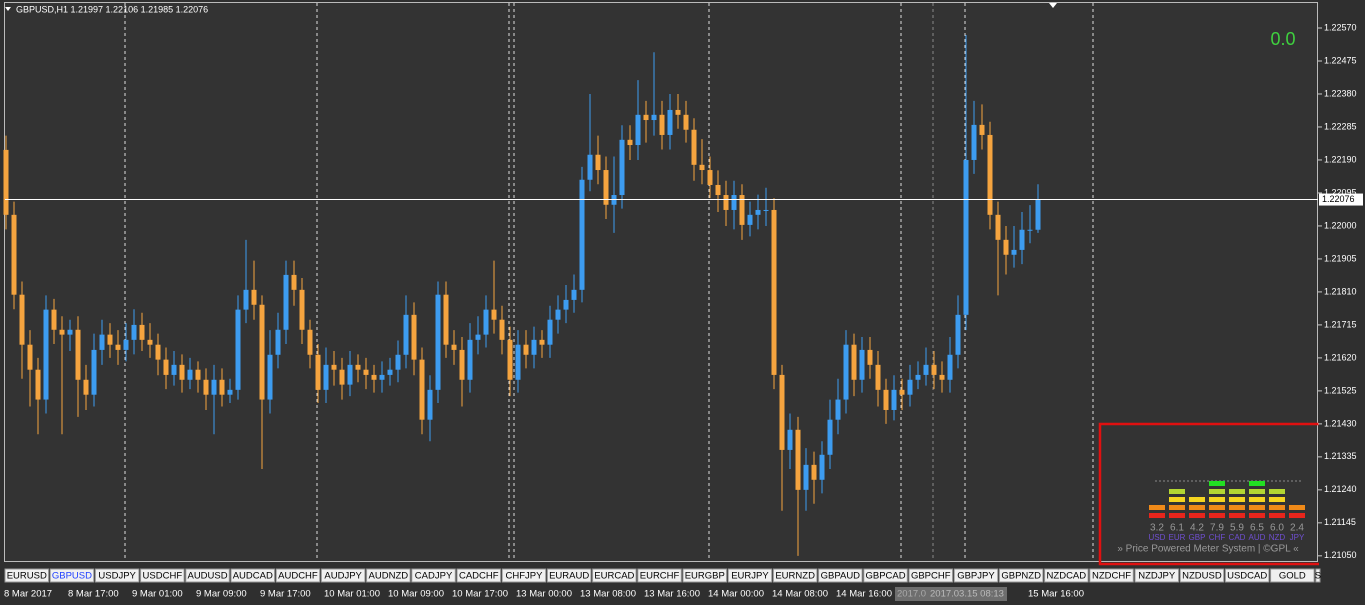 The width and height of the screenshot is (1365, 605). I want to click on tab-label: EURAUD, so click(569, 576).